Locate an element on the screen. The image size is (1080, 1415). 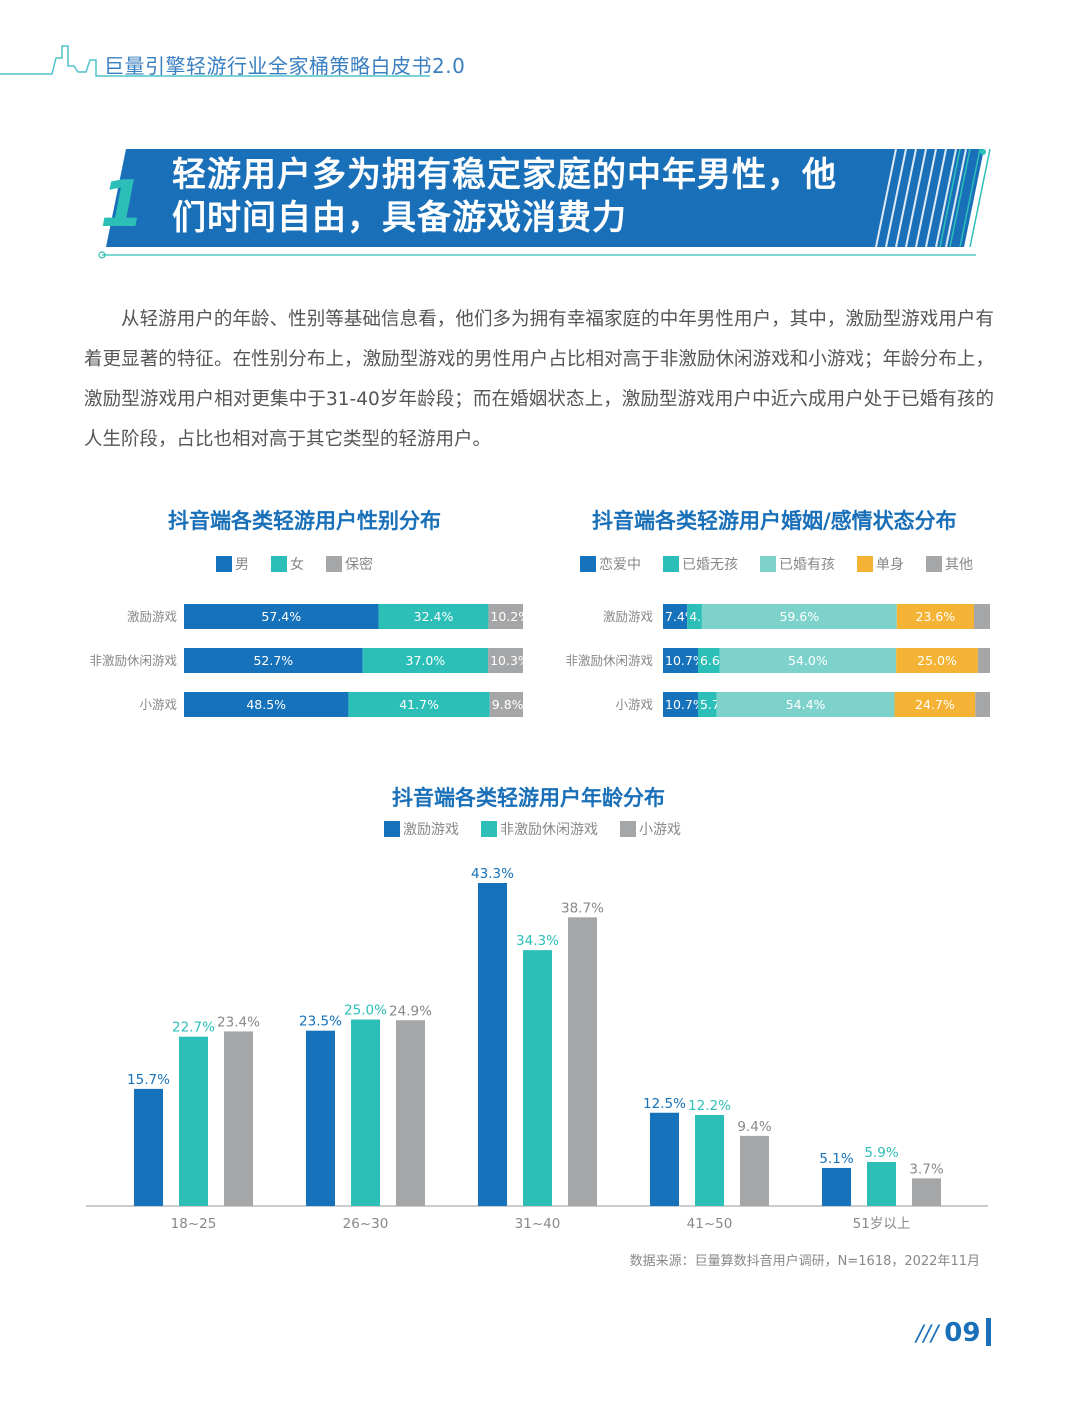
data-label: 23.5% is located at coordinates (320, 1022).